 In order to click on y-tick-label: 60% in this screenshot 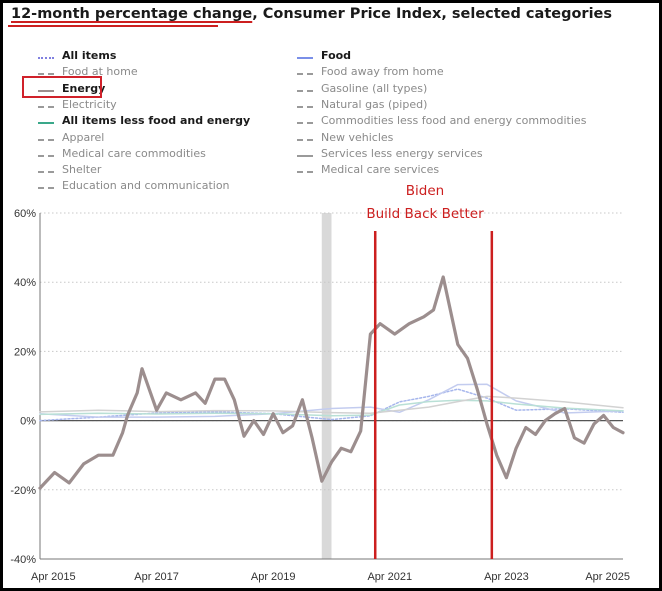, I will do `click(25, 214)`.